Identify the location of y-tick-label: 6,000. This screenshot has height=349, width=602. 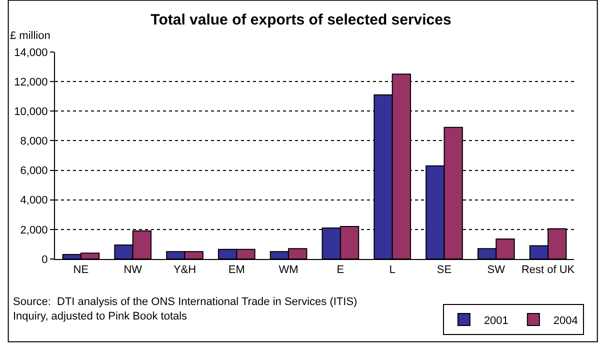
(34, 171).